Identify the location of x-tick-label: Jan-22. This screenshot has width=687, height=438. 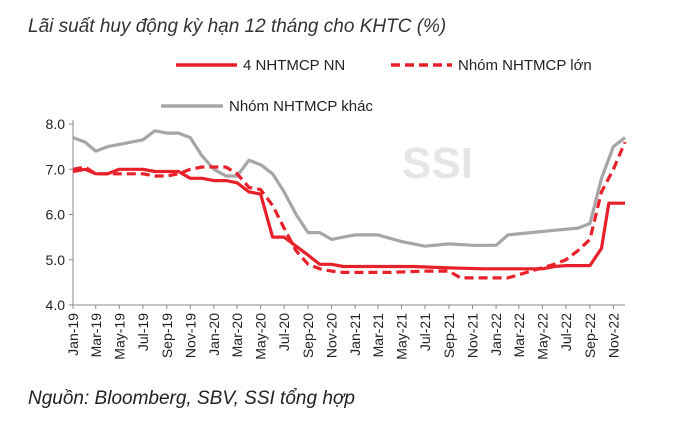
(496, 334).